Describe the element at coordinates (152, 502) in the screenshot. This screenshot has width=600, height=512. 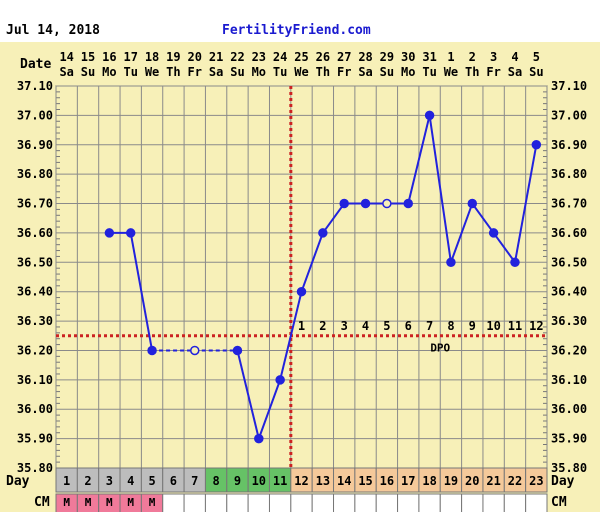
I see `cm-value-4: M` at that location.